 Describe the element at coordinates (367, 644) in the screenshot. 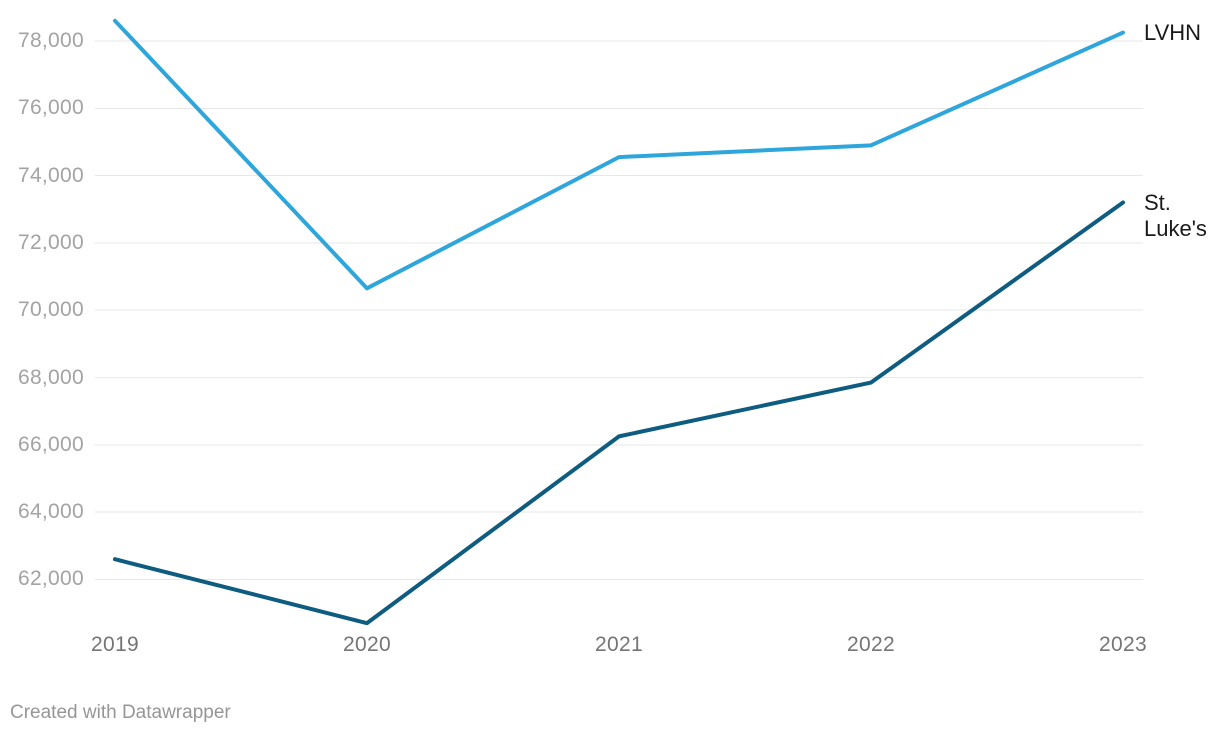

I see `x-axis-tick-label: 2020` at that location.